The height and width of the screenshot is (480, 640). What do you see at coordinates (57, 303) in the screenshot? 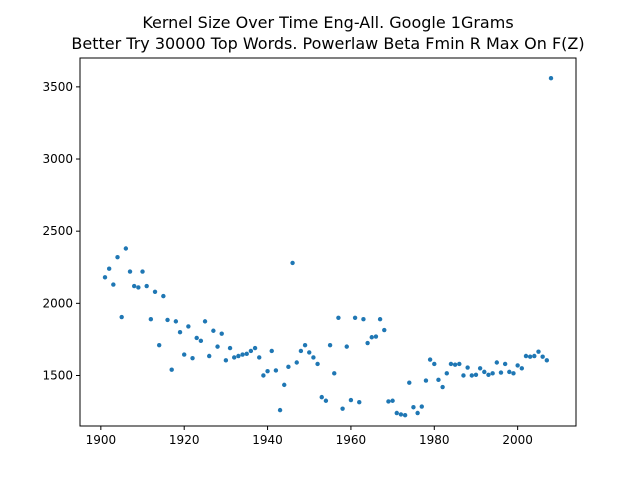
I see `y-tick-label: 2000` at bounding box center [57, 303].